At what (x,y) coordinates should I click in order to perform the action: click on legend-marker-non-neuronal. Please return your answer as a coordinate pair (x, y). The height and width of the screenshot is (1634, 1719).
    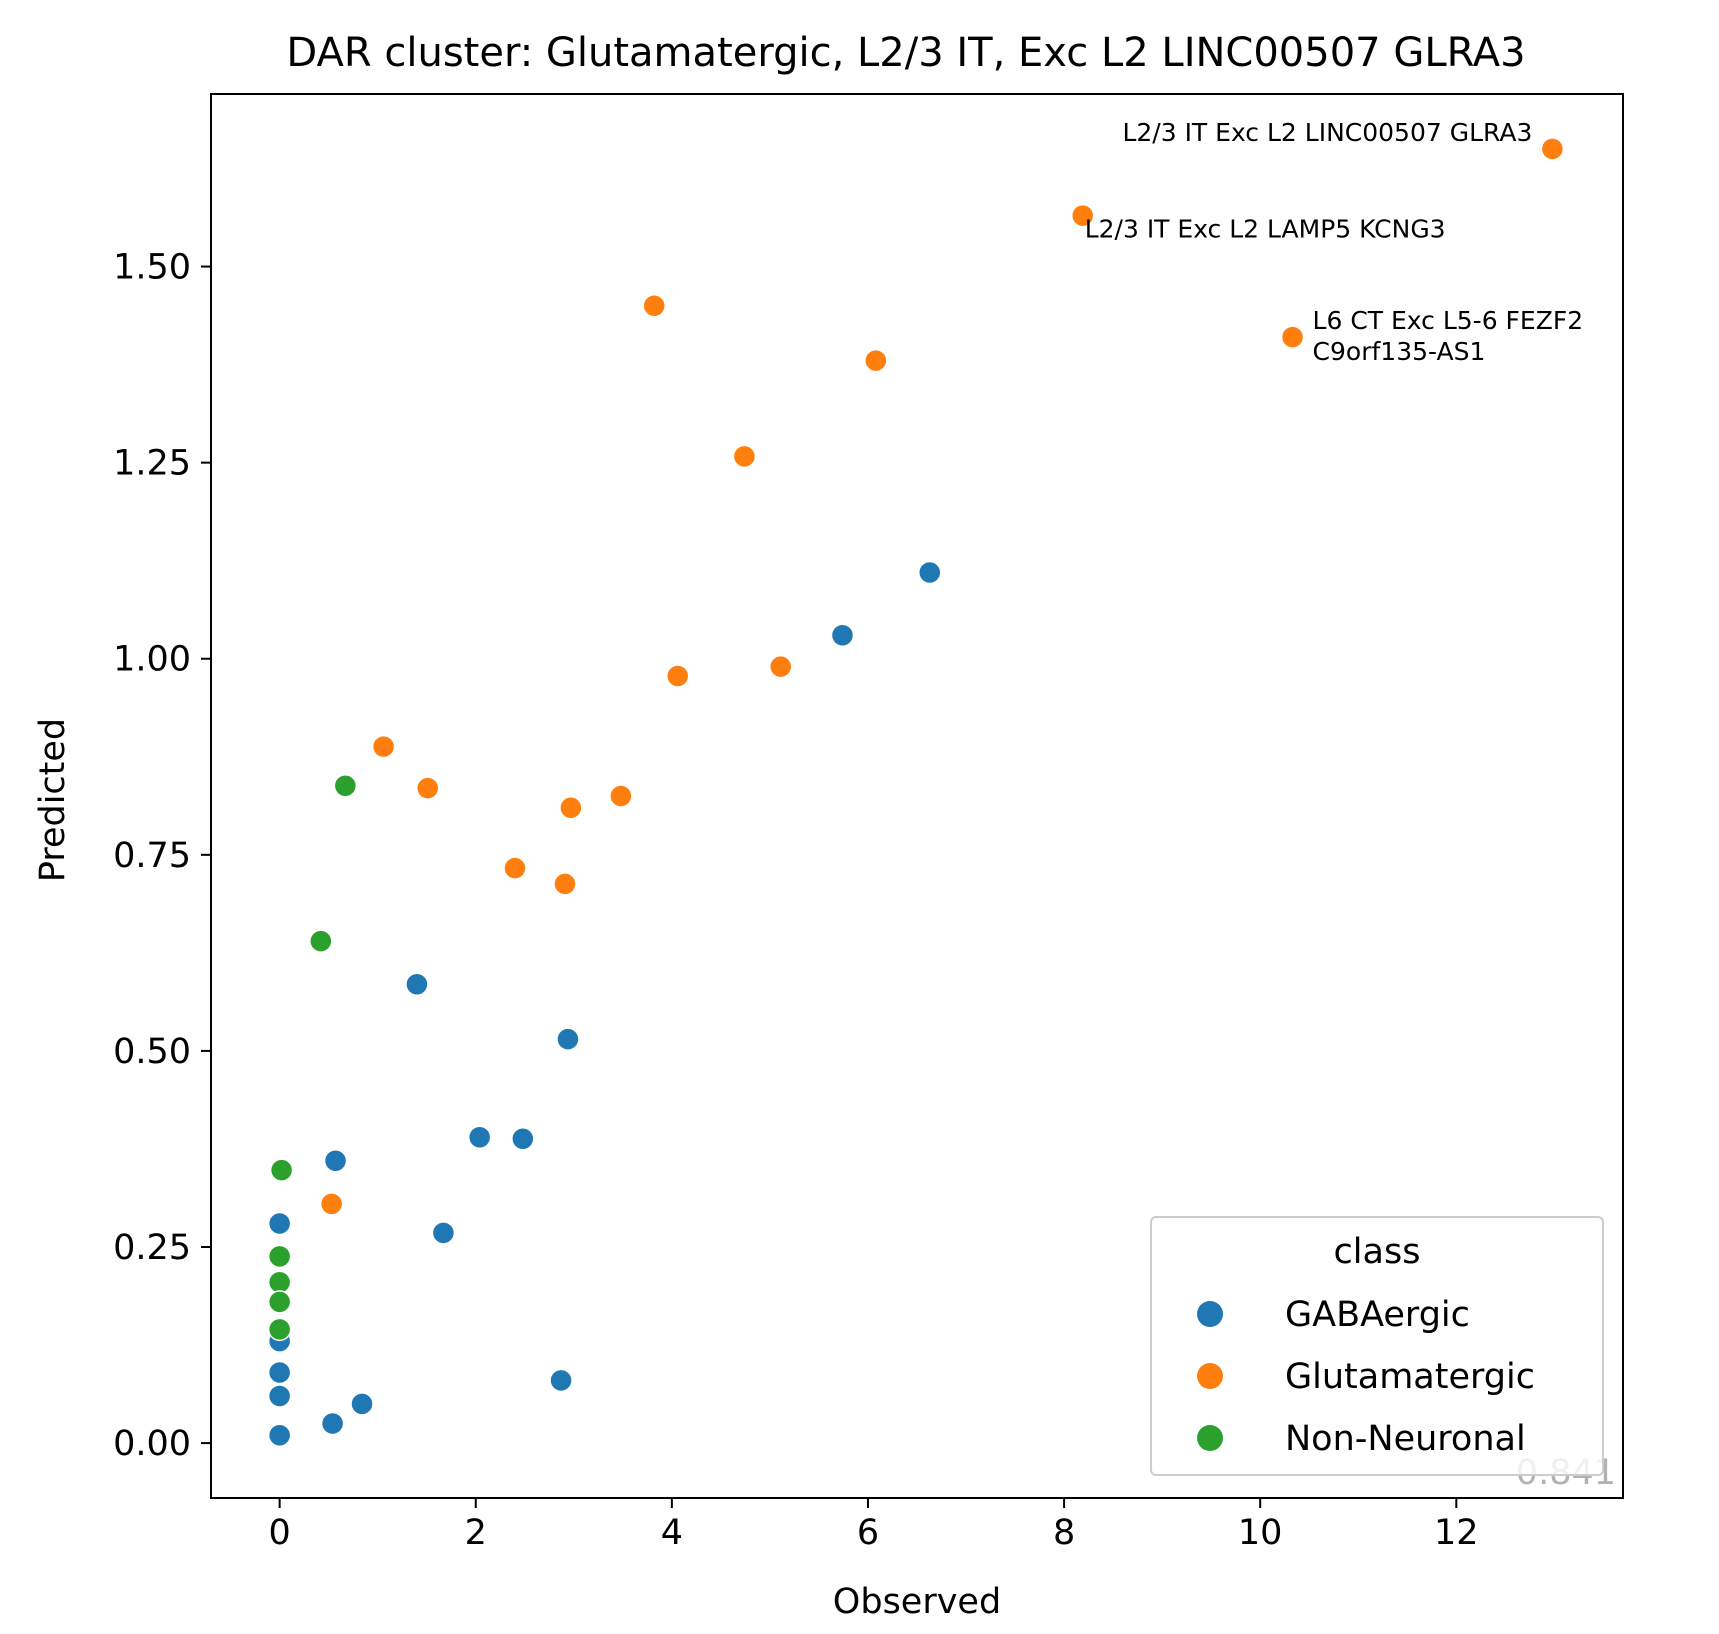
    Looking at the image, I should click on (1210, 1438).